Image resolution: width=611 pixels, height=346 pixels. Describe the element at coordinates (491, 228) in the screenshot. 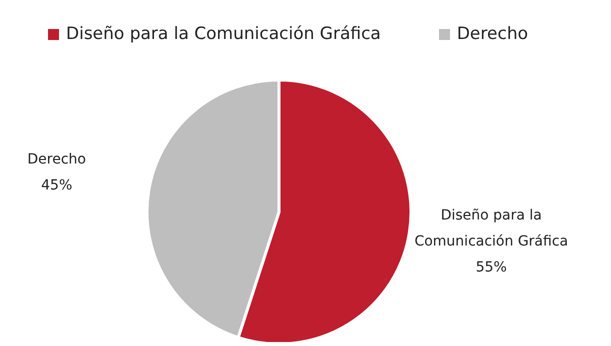

I see `slice-label: Diseño para la Comunicación Gráfica` at that location.